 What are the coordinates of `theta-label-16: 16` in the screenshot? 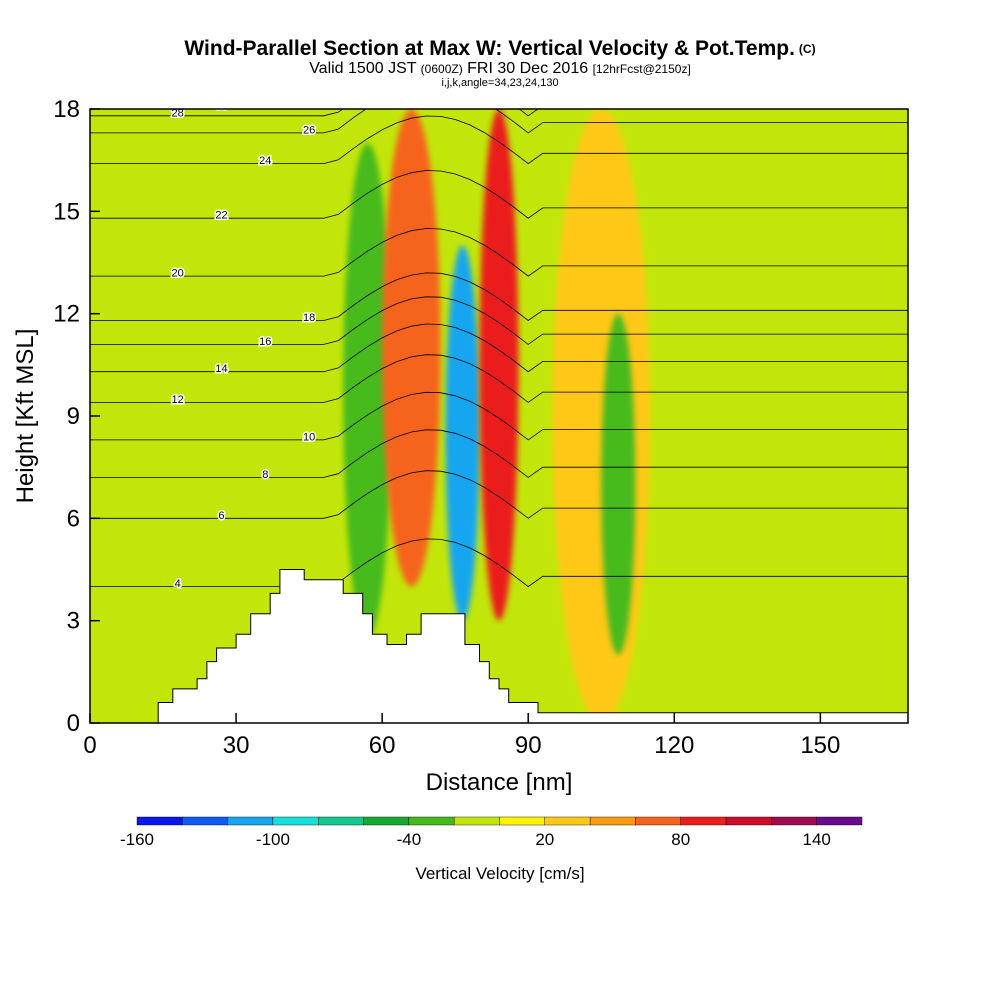 It's located at (265, 342).